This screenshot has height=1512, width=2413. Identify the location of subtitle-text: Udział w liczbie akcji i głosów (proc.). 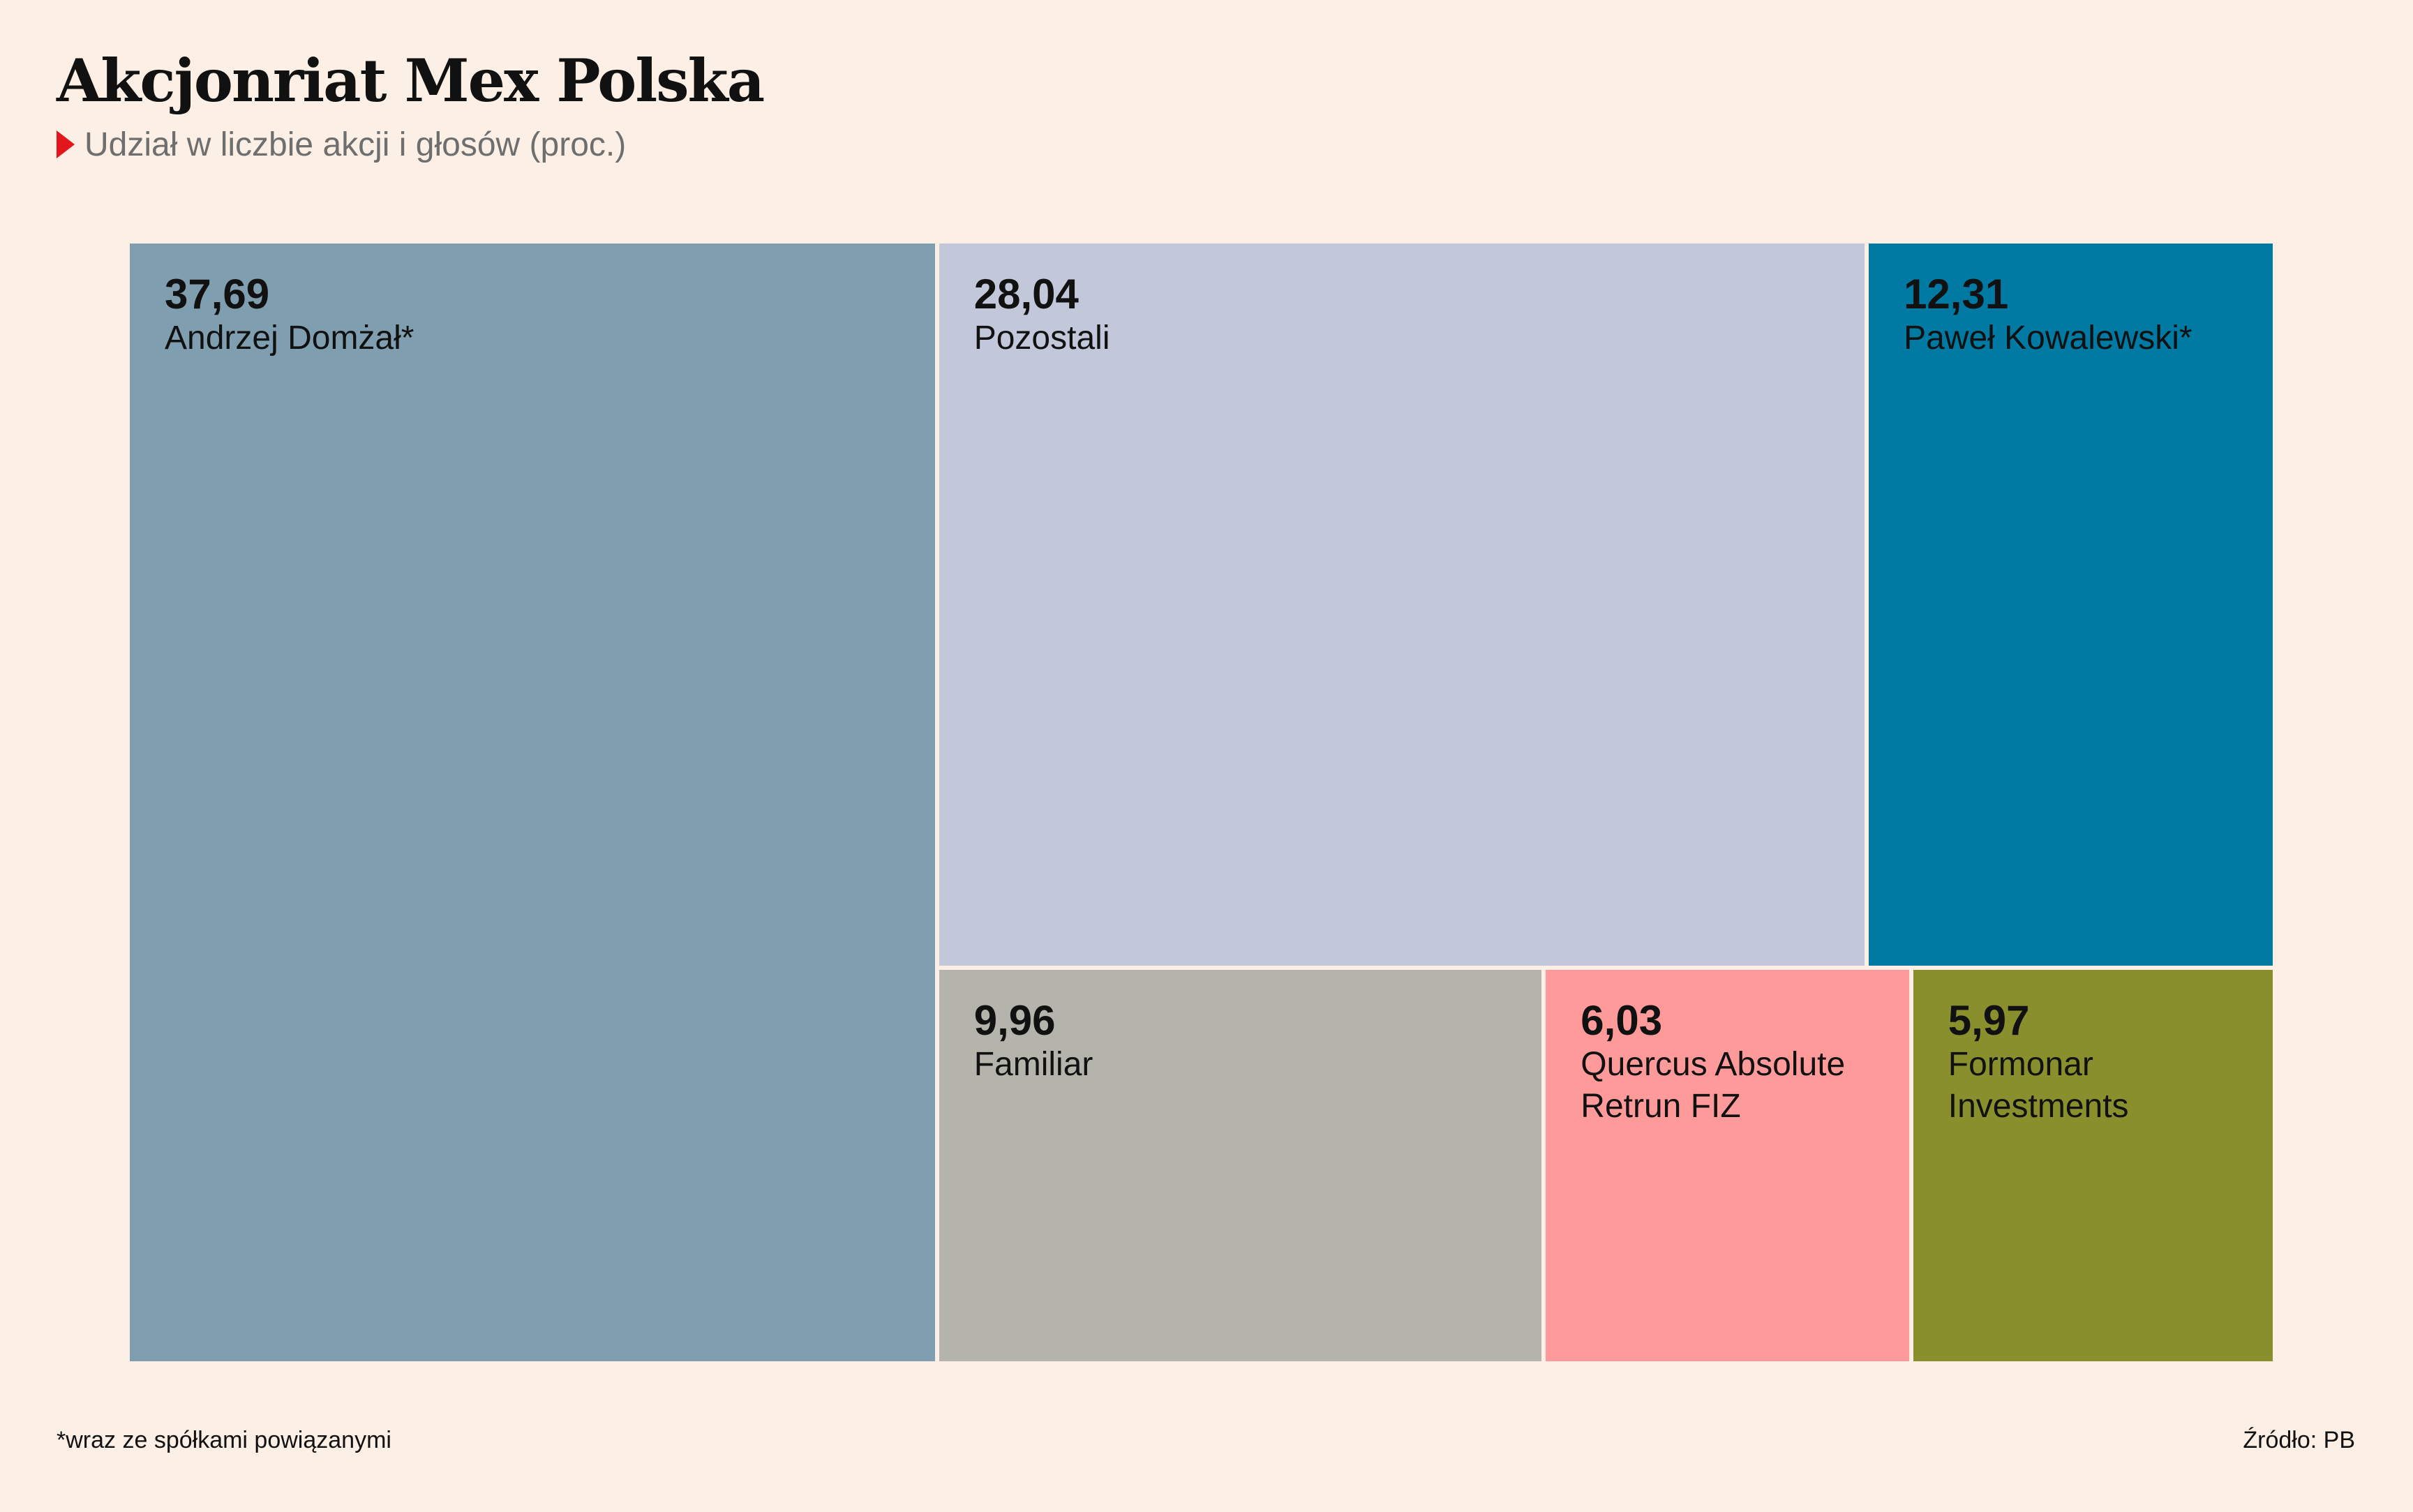
(355, 144).